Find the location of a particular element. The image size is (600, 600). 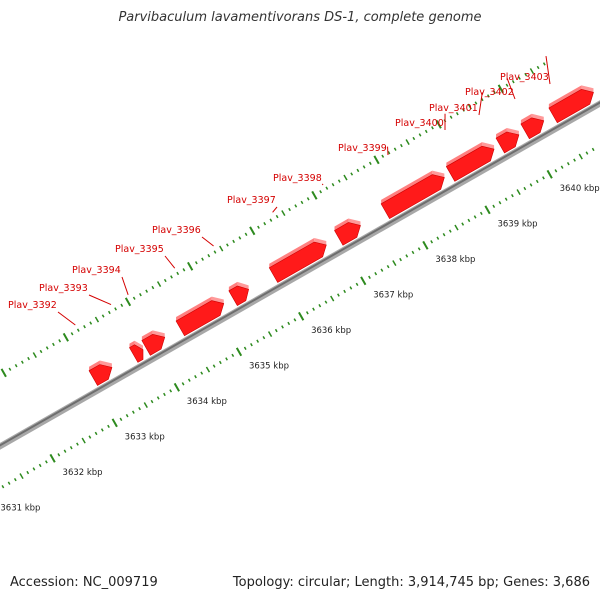

gene-label: Plav_3400 is located at coordinates (419, 123).